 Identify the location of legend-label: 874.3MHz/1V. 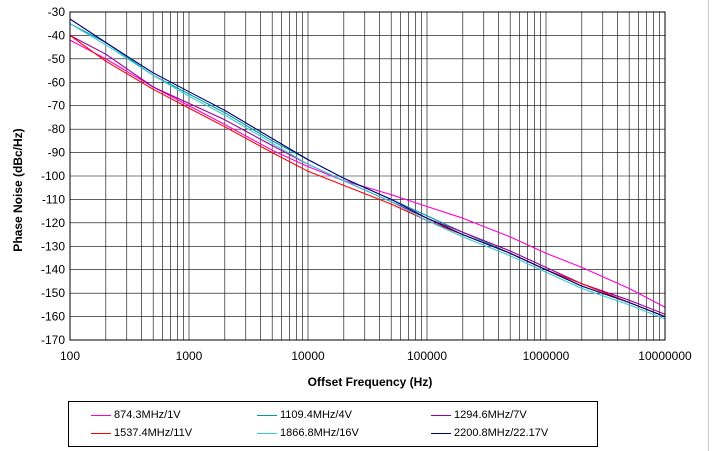
(147, 415).